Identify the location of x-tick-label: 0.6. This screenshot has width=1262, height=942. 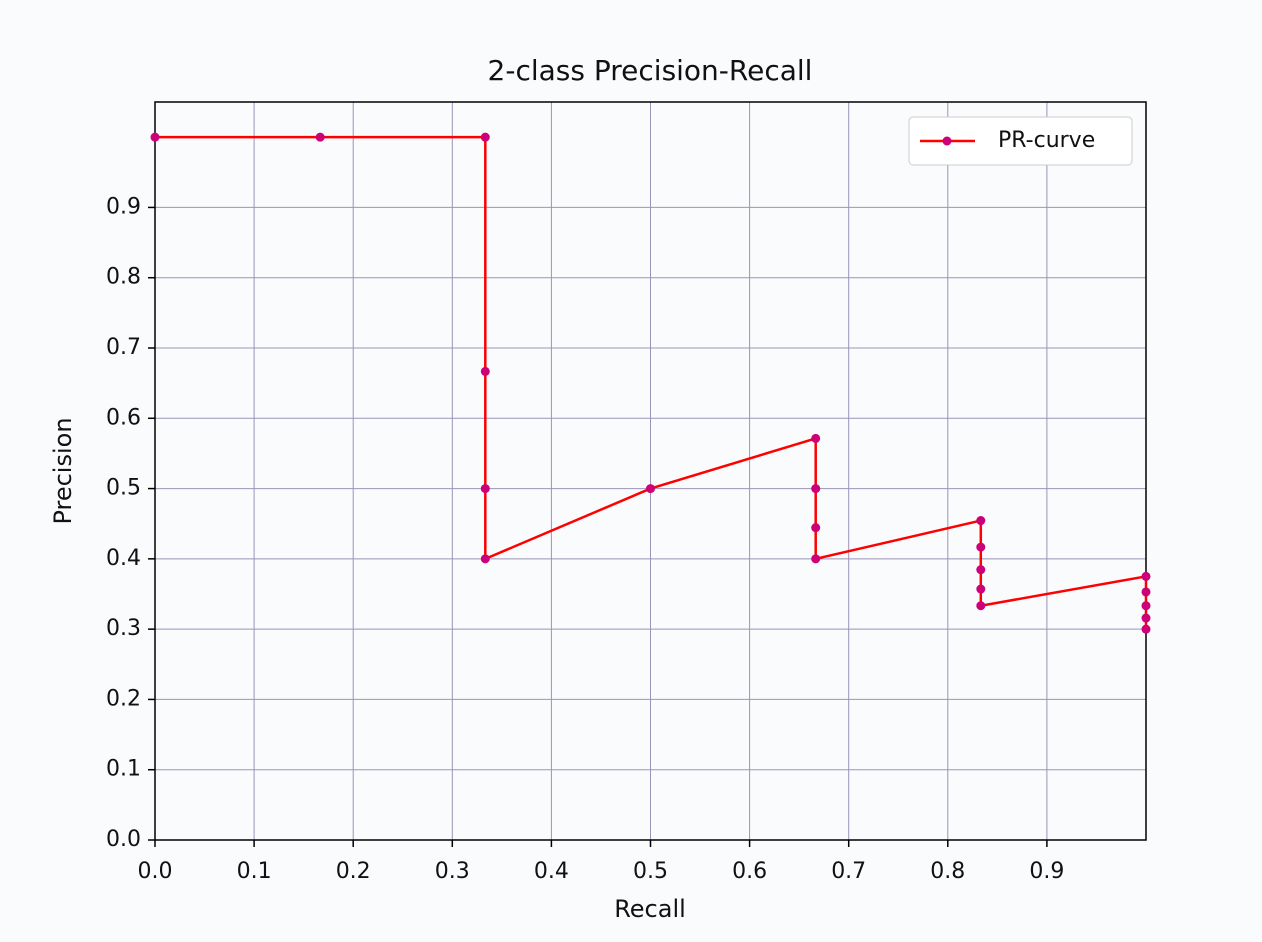
(749, 871).